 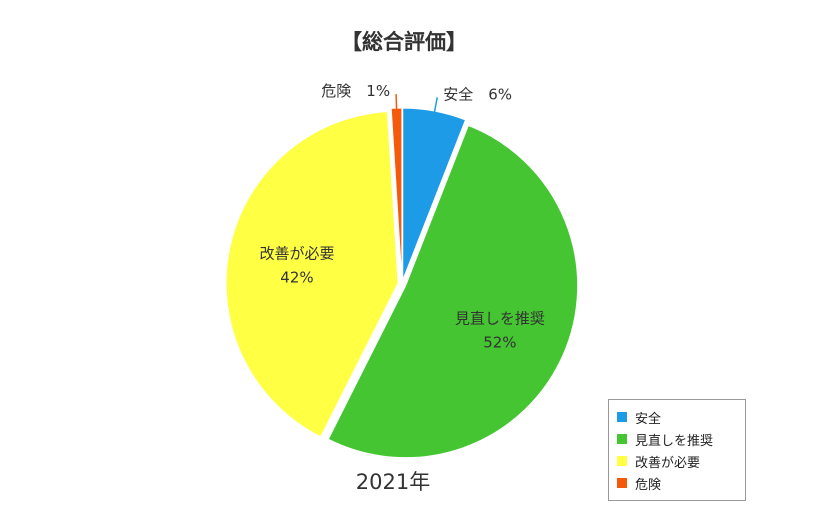 I want to click on legend-item-2: 見直しを推奨, so click(x=681, y=439).